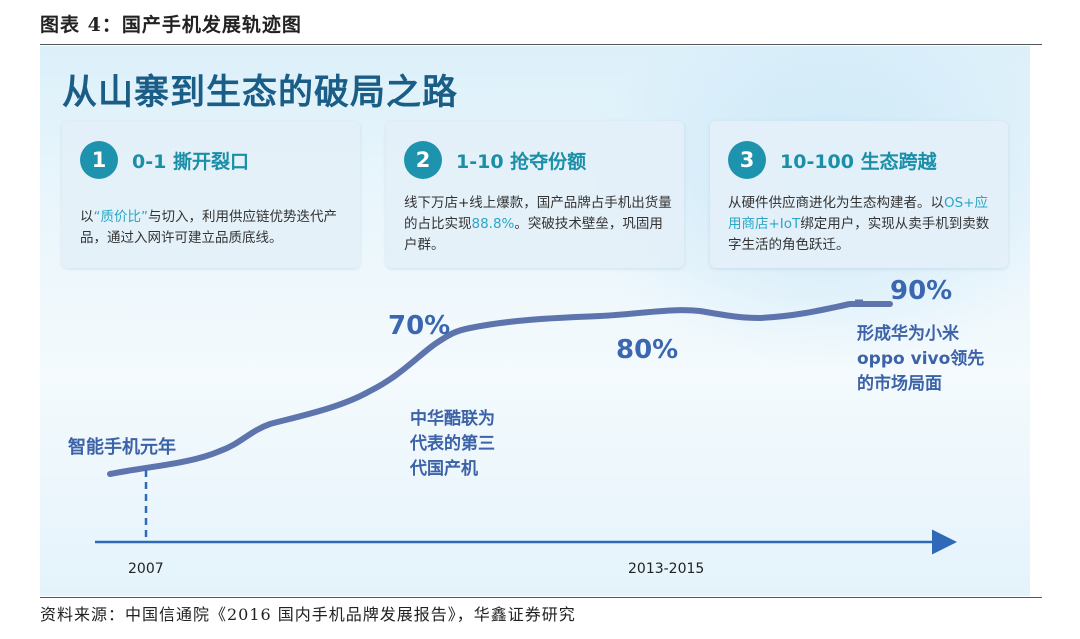  What do you see at coordinates (921, 291) in the screenshot?
I see `data-label-90: 90%` at bounding box center [921, 291].